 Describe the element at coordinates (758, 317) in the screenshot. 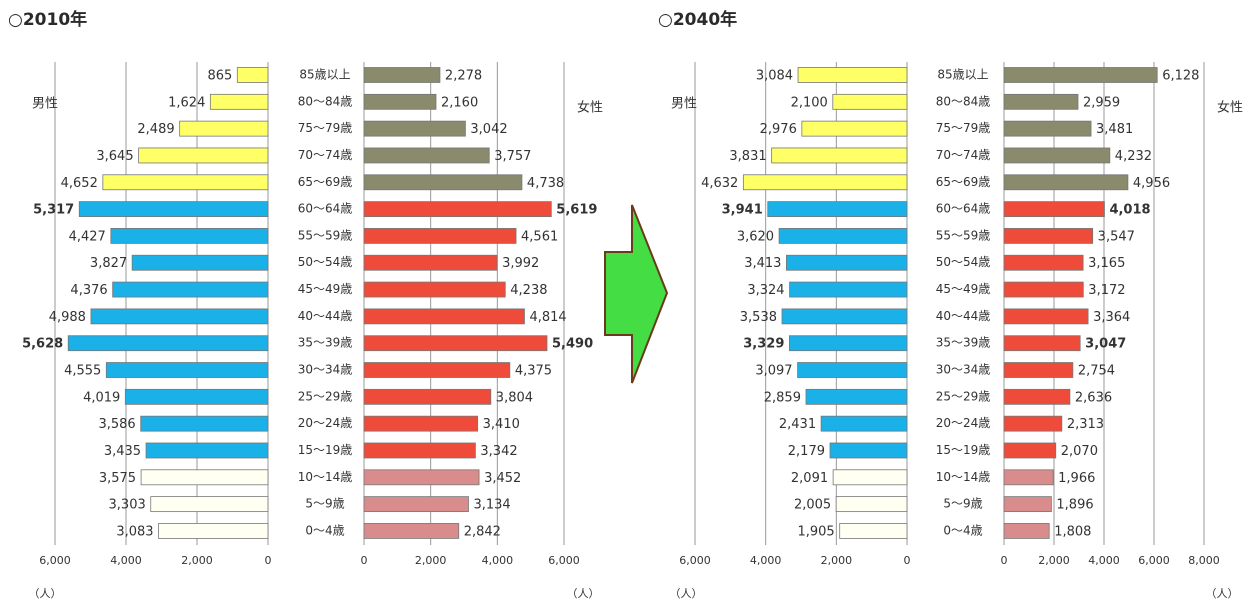

I see `value-label: 3,538` at that location.